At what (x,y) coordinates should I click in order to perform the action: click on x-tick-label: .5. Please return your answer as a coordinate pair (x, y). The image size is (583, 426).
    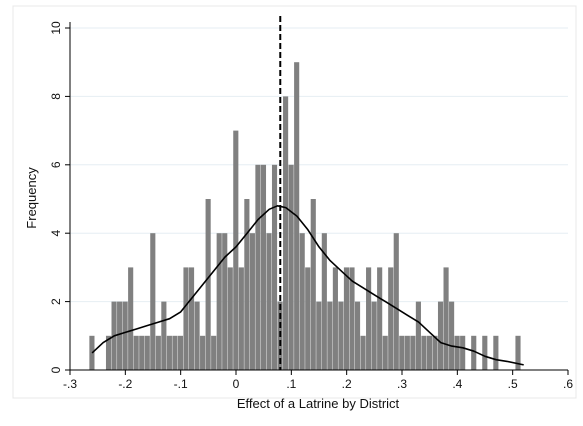
    Looking at the image, I should click on (513, 384).